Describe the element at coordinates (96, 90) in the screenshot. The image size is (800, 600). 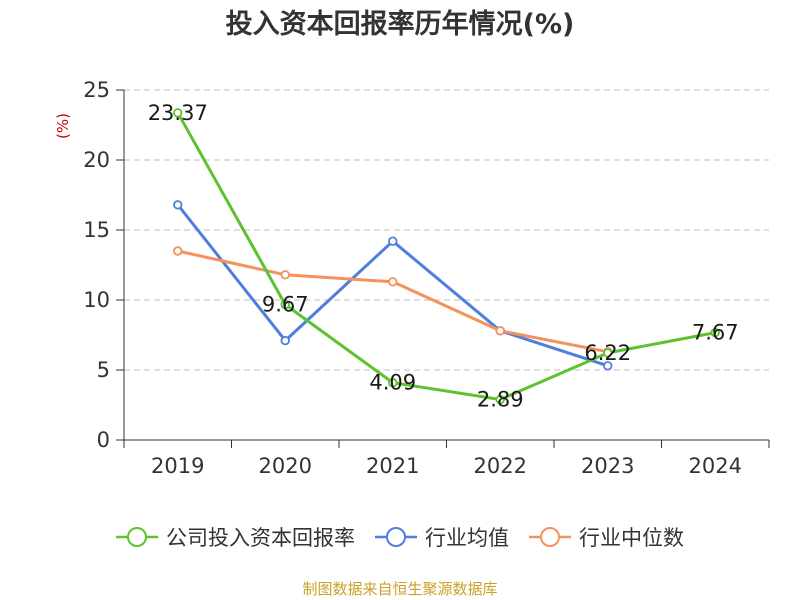
I see `y-tick-label: 25` at that location.